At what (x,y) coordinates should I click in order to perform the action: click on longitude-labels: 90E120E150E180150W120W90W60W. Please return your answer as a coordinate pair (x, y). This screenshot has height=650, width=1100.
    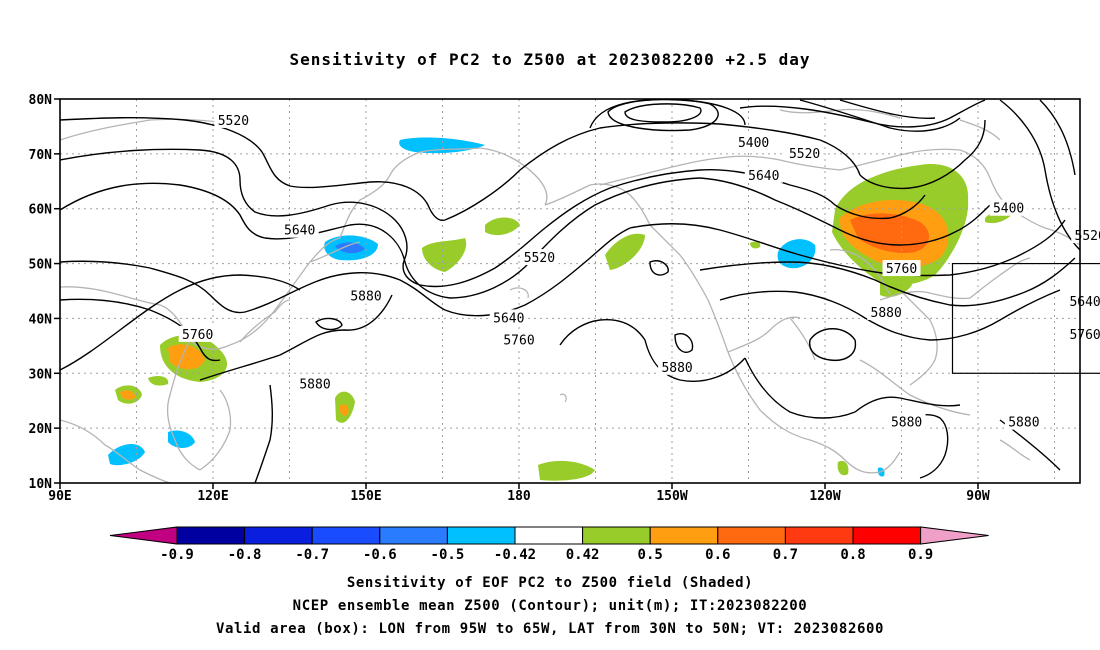
    Looking at the image, I should click on (519, 493).